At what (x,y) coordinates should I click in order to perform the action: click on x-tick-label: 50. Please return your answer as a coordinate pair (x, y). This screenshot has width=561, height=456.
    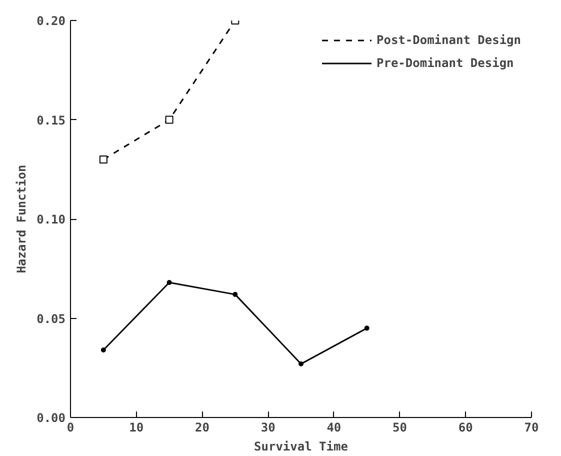
    Looking at the image, I should click on (400, 427).